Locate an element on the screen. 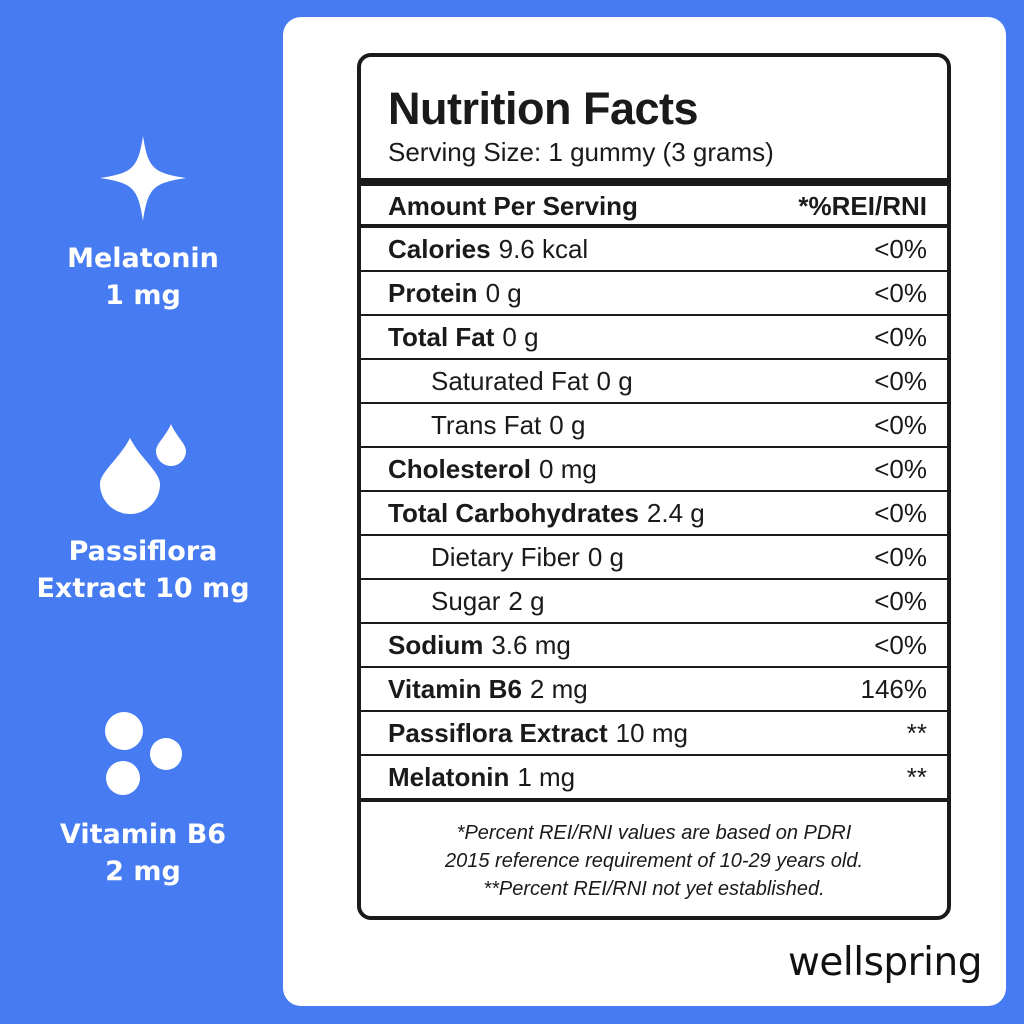 Image resolution: width=1024 pixels, height=1024 pixels. nutrient-row: Total Fat 0 g <0% is located at coordinates (654, 338).